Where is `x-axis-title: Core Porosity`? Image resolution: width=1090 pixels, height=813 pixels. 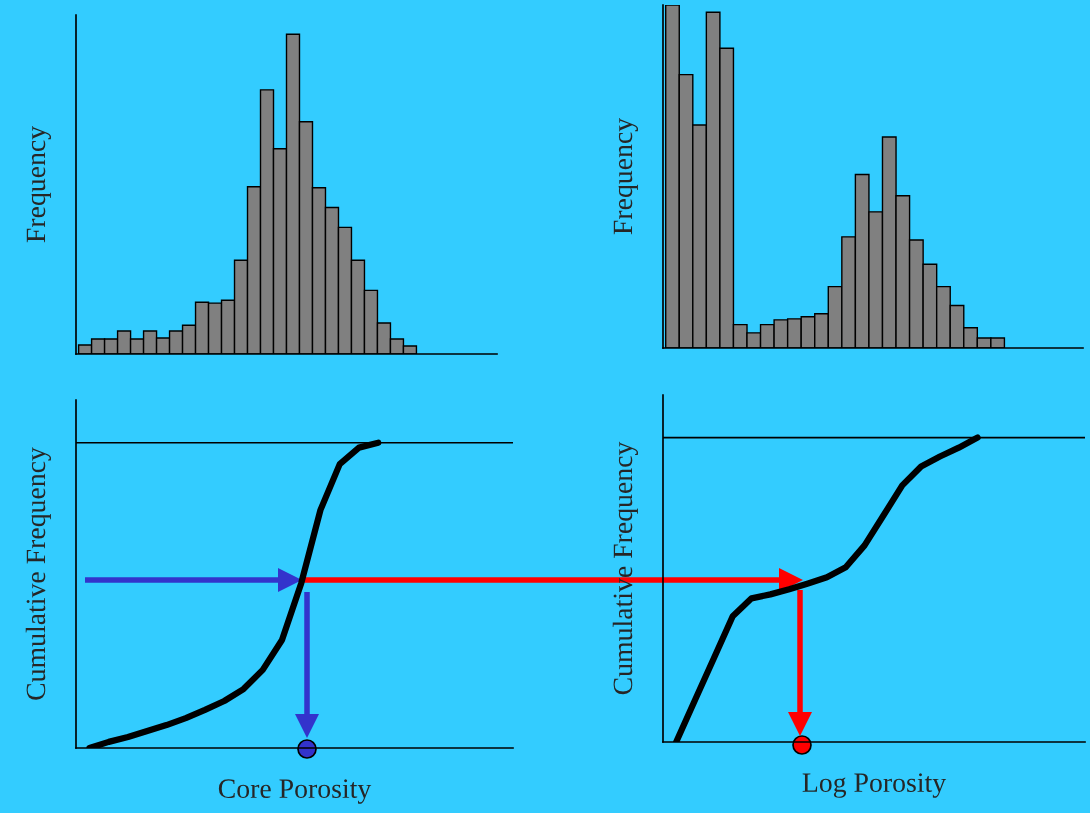
x-axis-title: Core Porosity is located at coordinates (295, 791).